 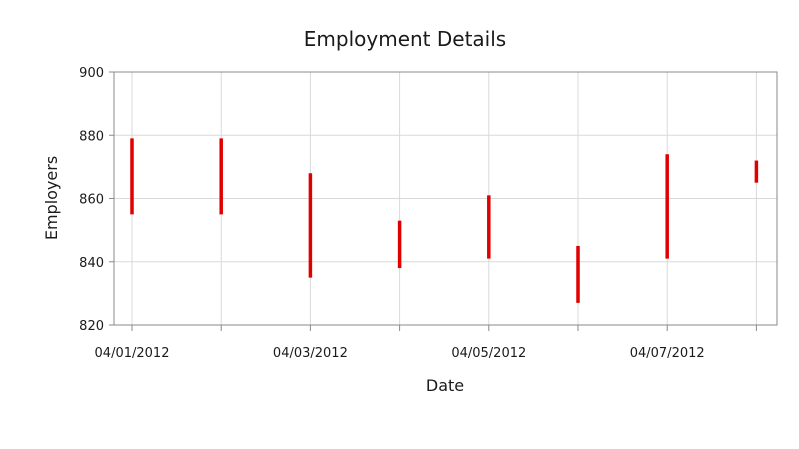 I want to click on x-tick-label: 04/07/2012, so click(x=667, y=353).